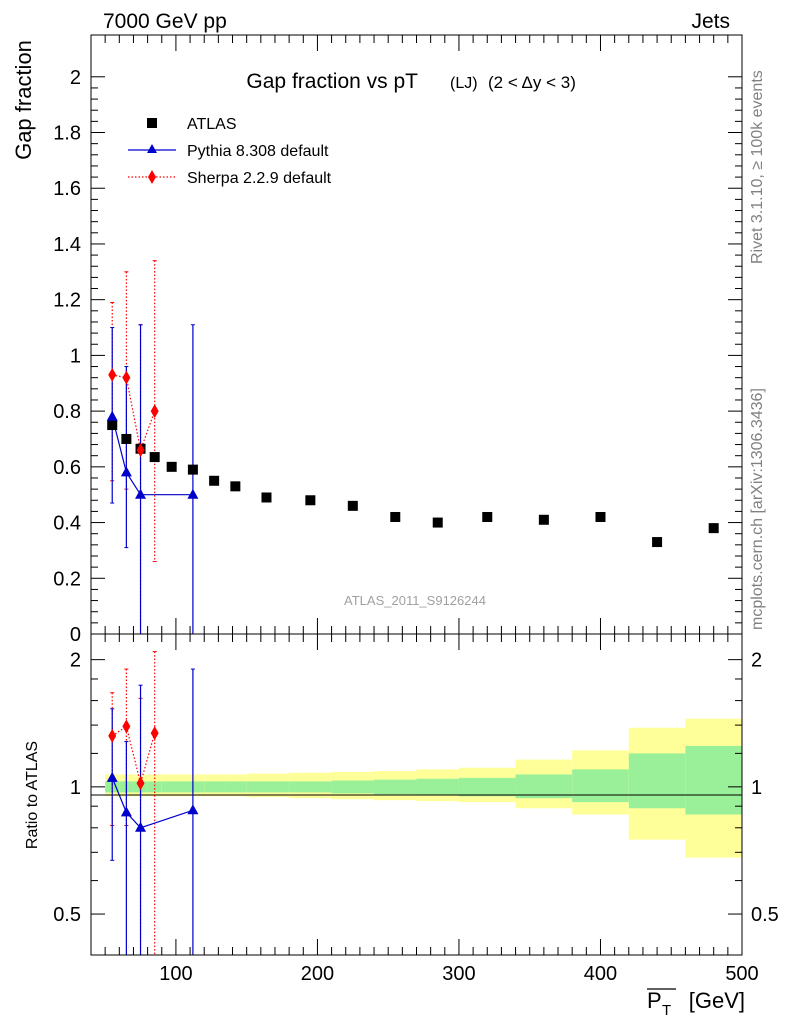 The width and height of the screenshot is (786, 1024). I want to click on chart-title-sub: (LJ), so click(464, 83).